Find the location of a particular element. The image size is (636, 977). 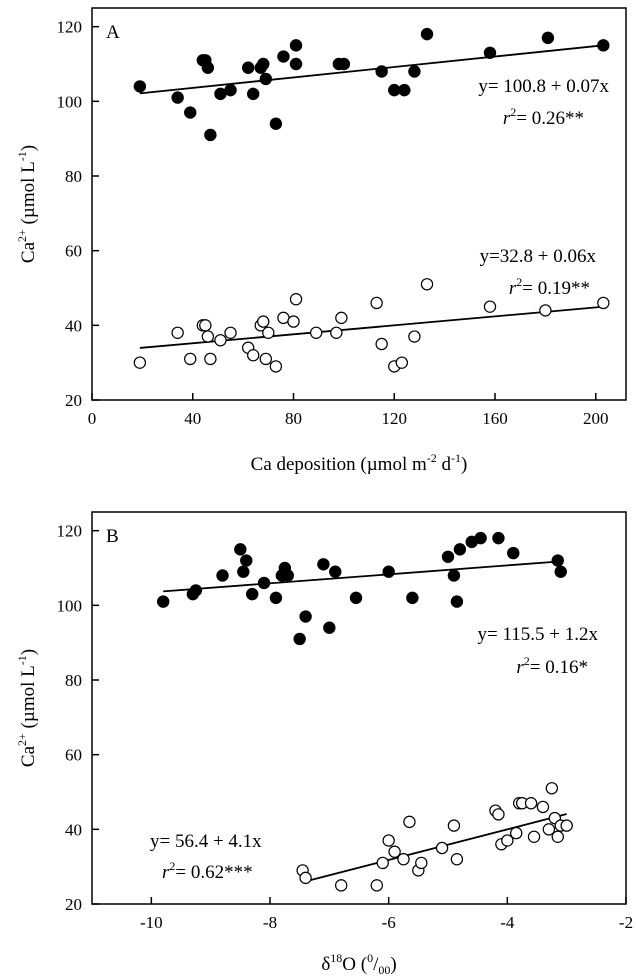

panel-a-open-r2-value: = 0.19** is located at coordinates (556, 288).